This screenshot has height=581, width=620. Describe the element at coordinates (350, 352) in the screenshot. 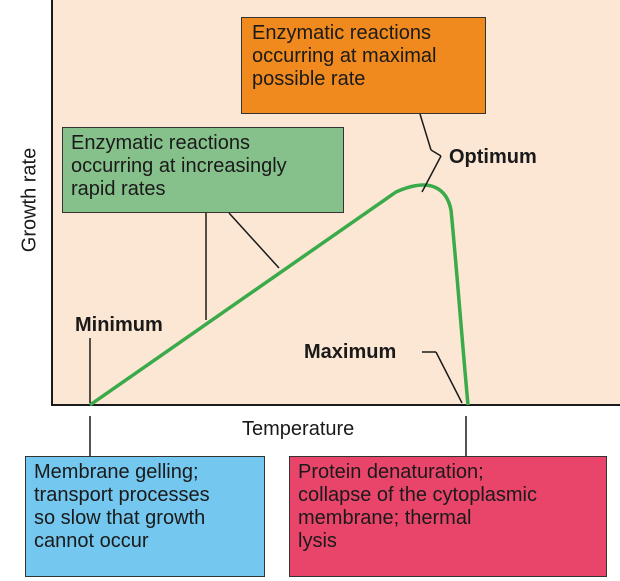

I see `maximum-label: Maximum` at that location.